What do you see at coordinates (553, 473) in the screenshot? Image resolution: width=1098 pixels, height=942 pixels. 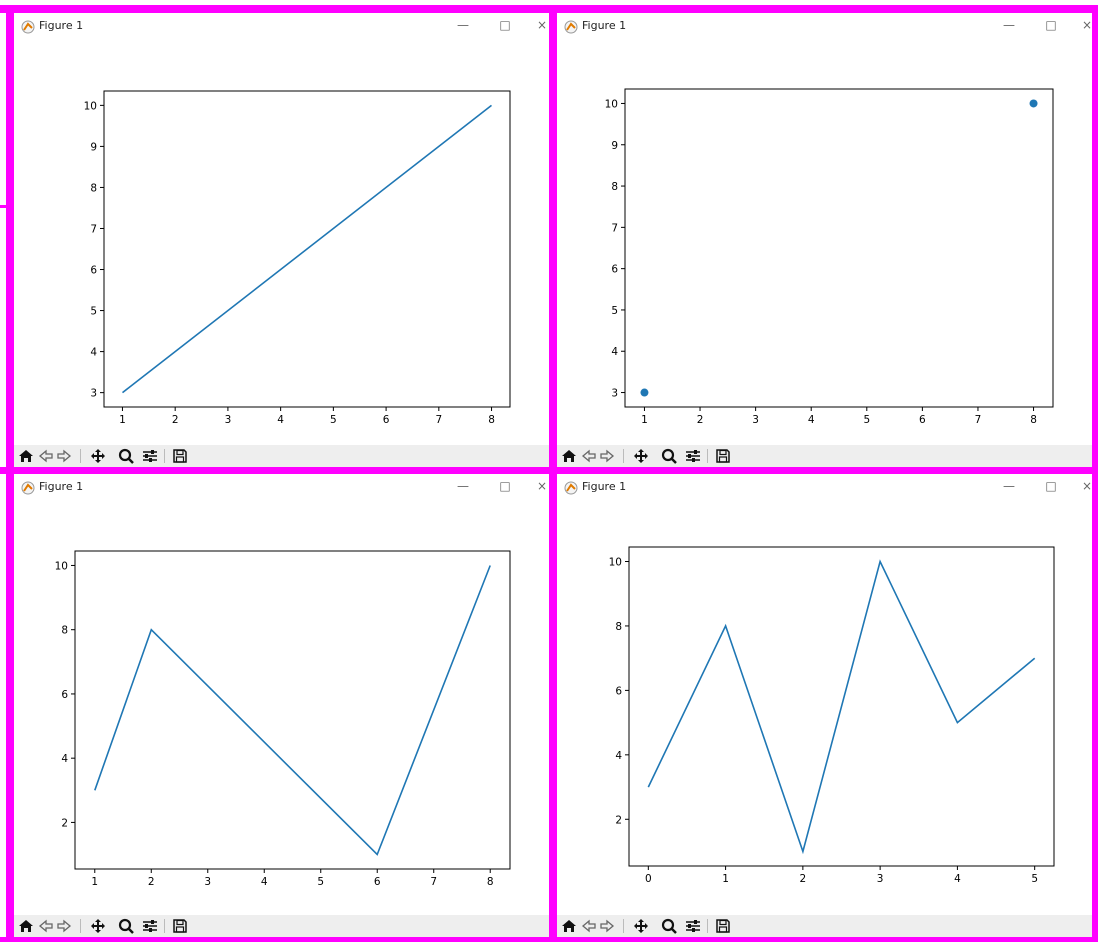 I see `annotation-frame-center` at bounding box center [553, 473].